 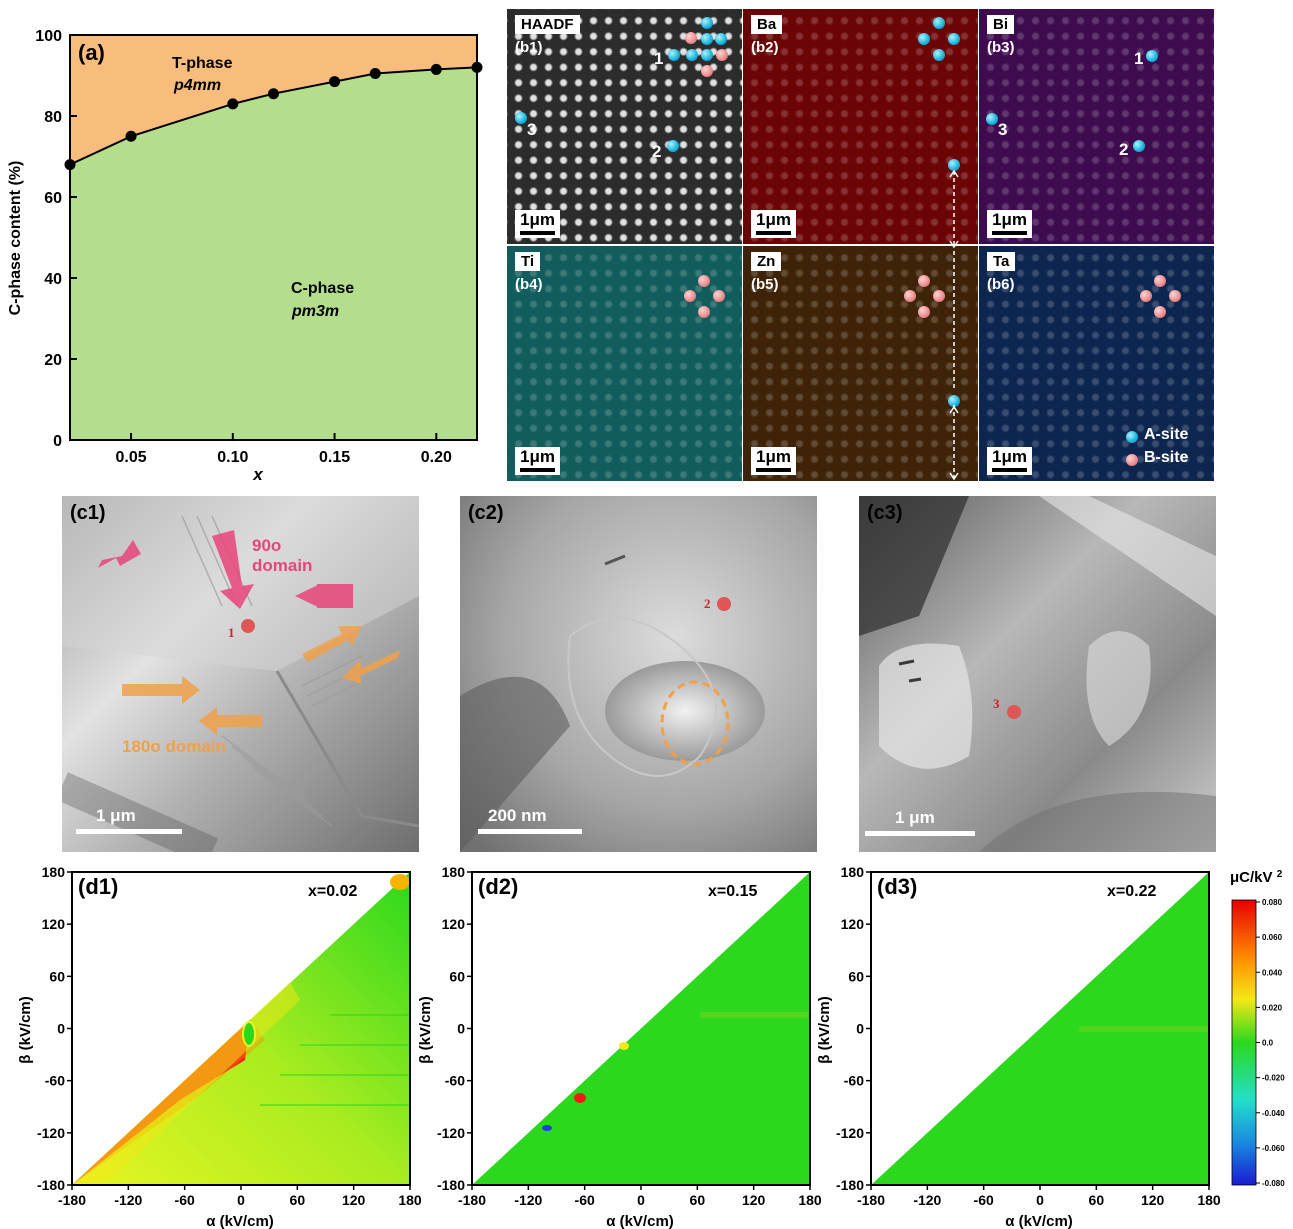 What do you see at coordinates (197, 85) in the screenshot?
I see `t-phase-group: p4mm` at bounding box center [197, 85].